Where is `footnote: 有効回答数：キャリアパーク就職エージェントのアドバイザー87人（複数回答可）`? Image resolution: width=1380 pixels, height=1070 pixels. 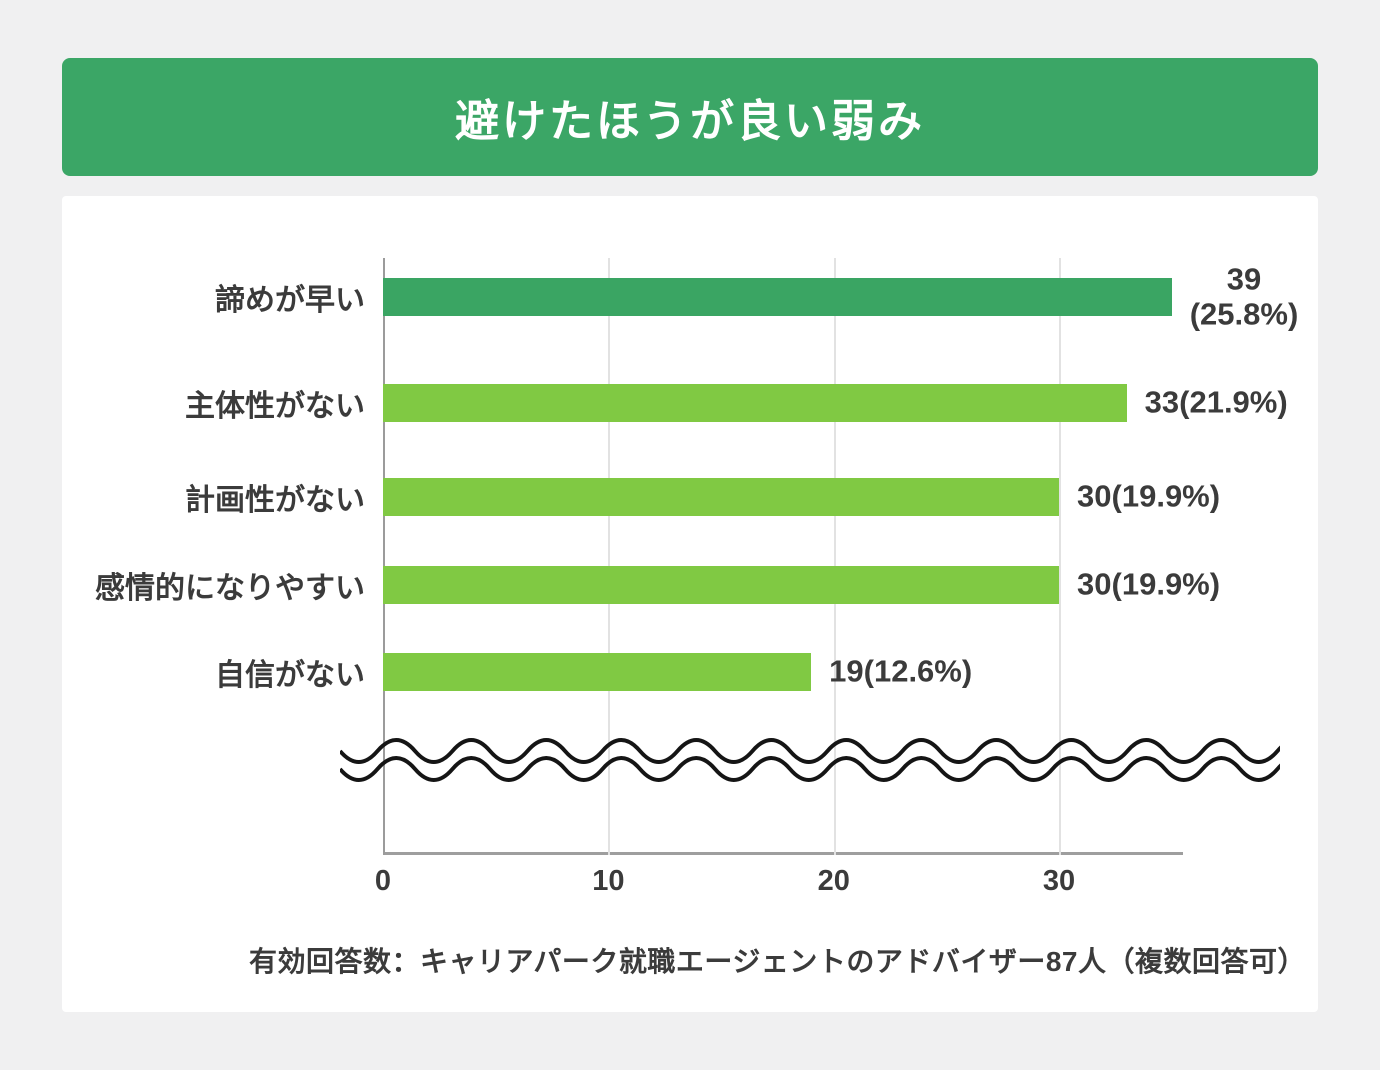 footnote: 有効回答数：キャリアパーク就職エージェントのアドバイザー87人（複数回答可） is located at coordinates (777, 961).